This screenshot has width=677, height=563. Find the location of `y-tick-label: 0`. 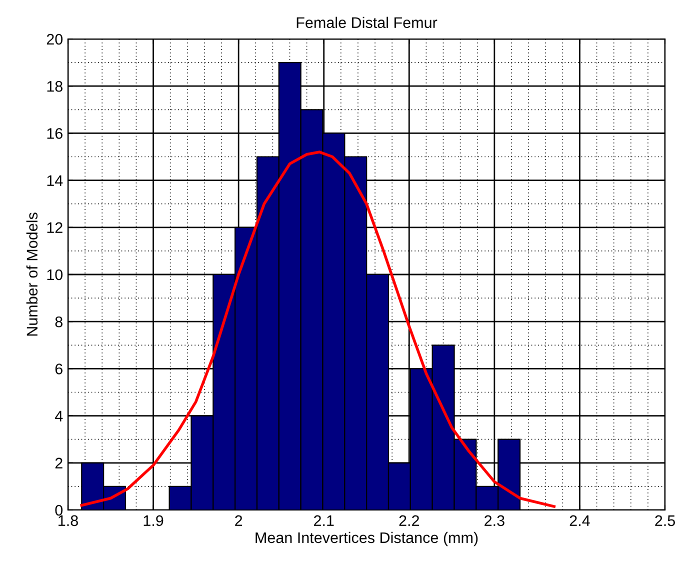

y-tick-label: 0 is located at coordinates (59, 510).